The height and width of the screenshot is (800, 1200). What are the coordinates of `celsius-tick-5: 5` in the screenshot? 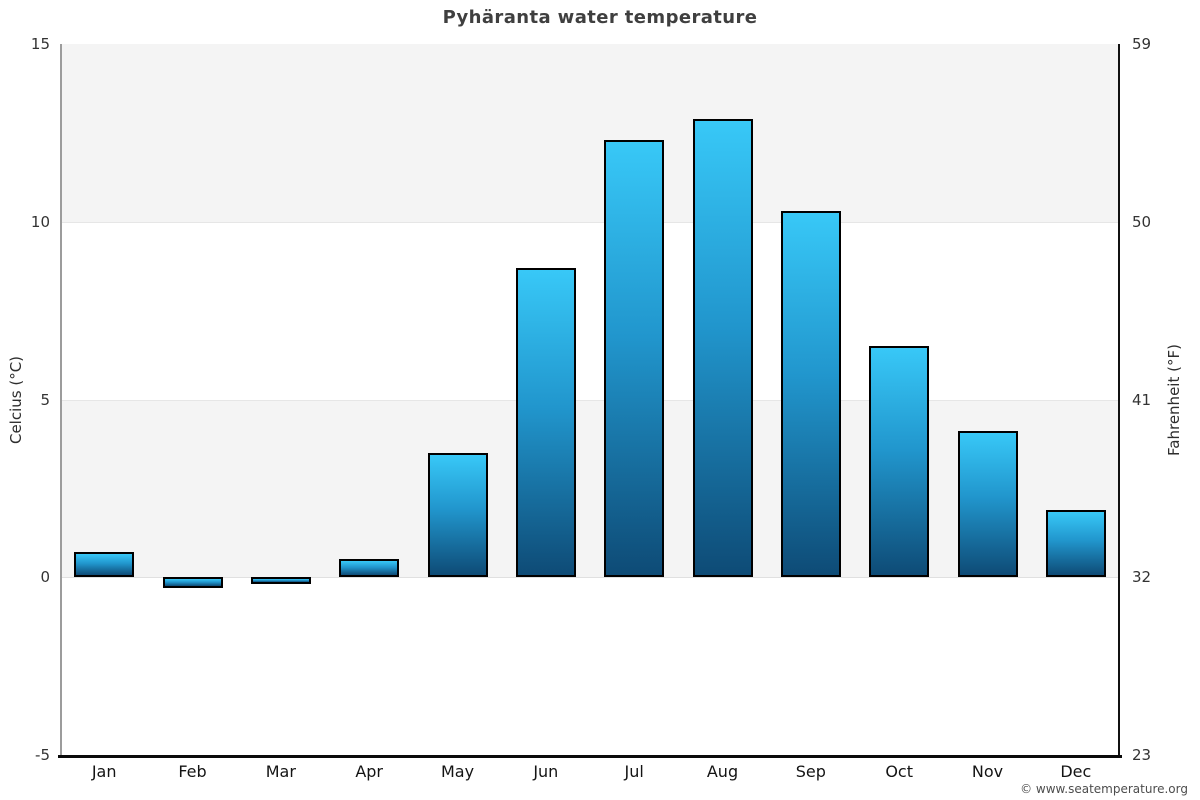 It's located at (45, 399).